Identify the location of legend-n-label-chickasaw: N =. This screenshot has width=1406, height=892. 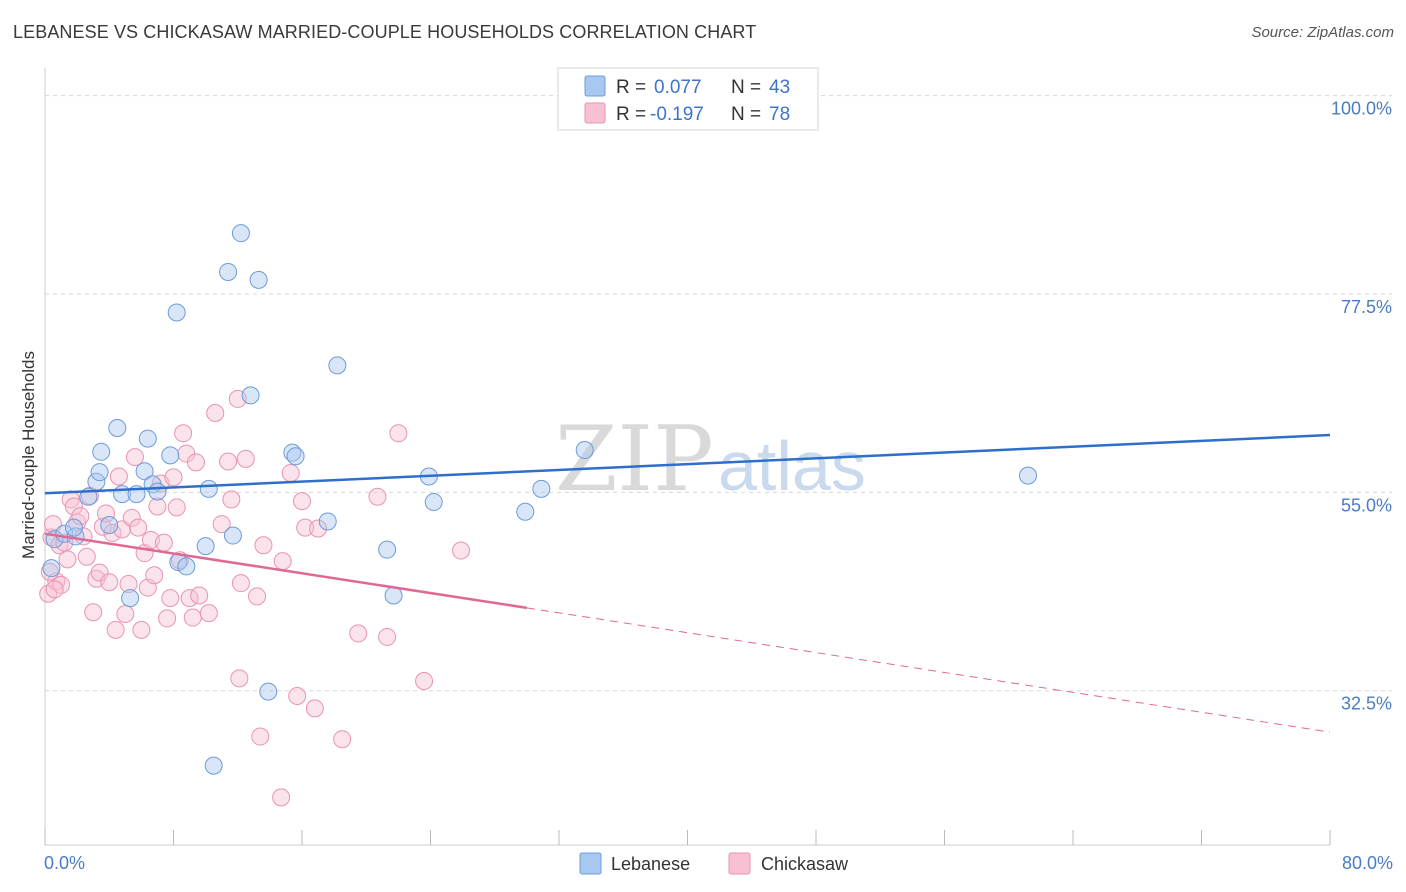
(746, 114).